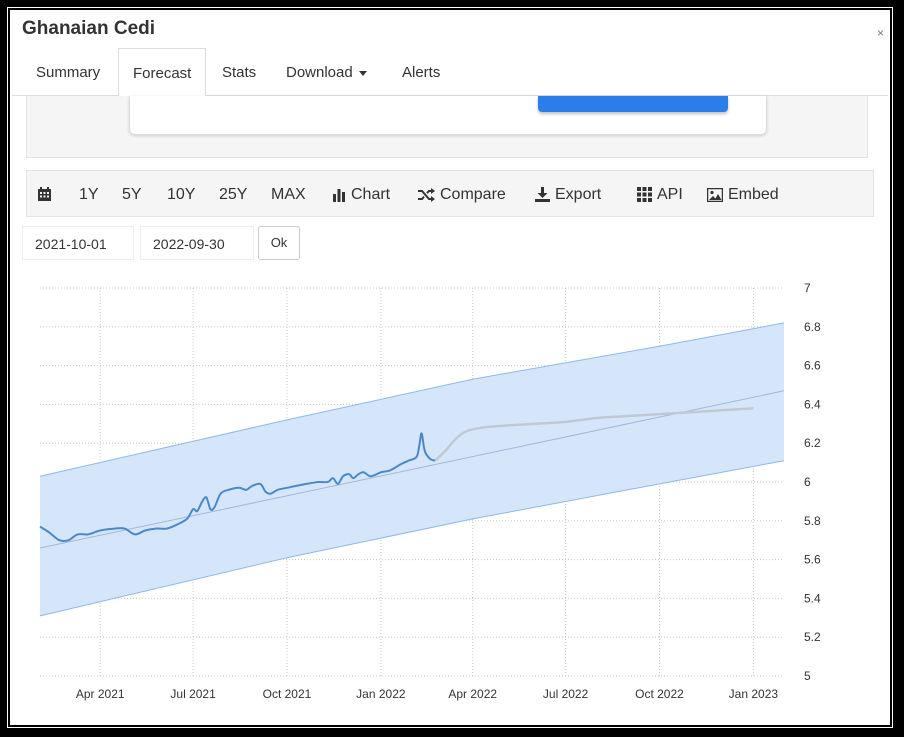  I want to click on tab-bar: Summary Forecast Stats Download Alerts, so click(450, 72).